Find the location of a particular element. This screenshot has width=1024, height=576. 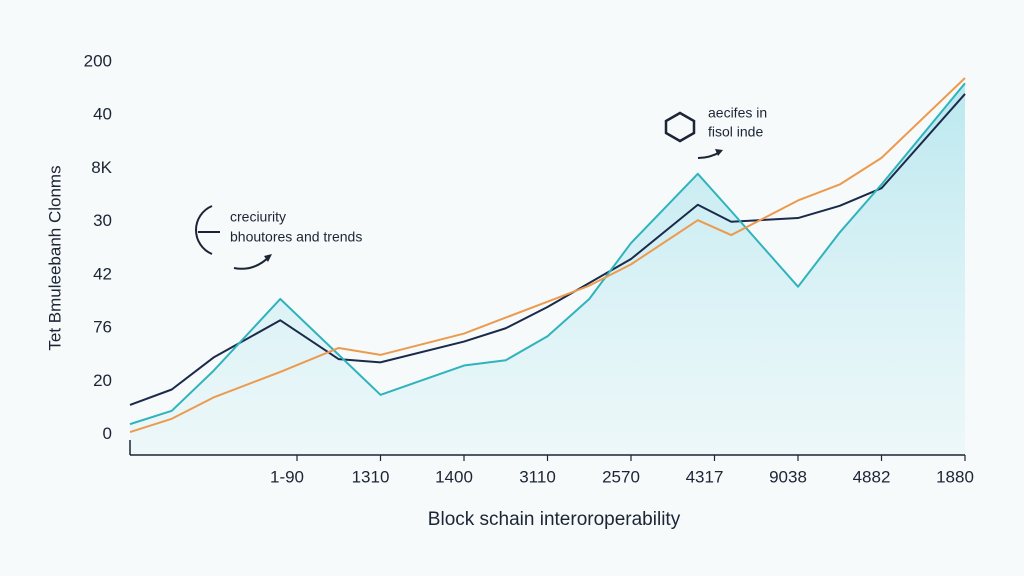

y-tick-label: 200 is located at coordinates (98, 60).